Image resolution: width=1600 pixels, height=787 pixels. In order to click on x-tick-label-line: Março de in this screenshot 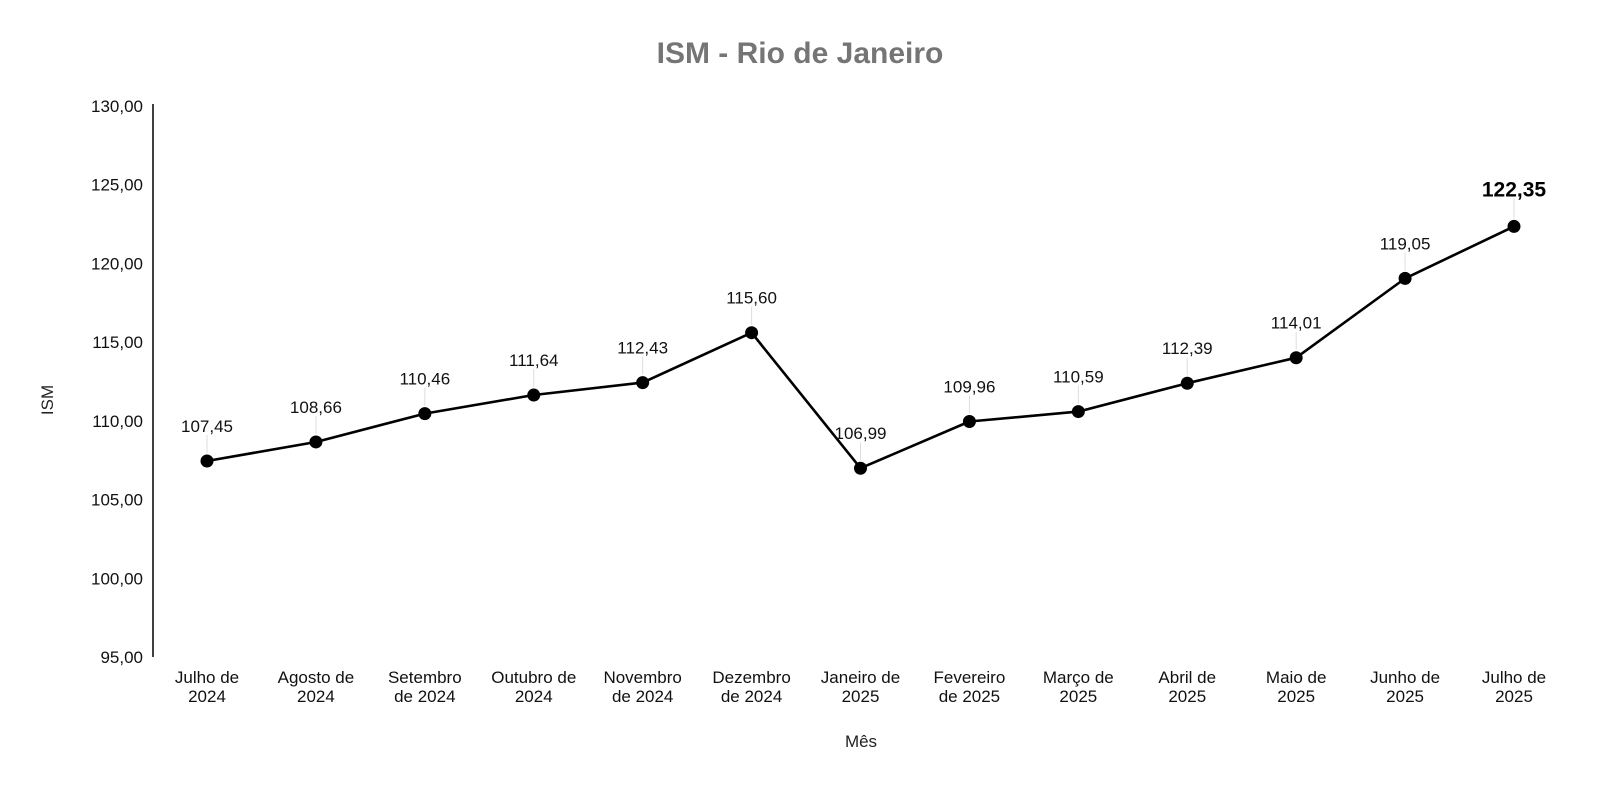, I will do `click(1078, 677)`.